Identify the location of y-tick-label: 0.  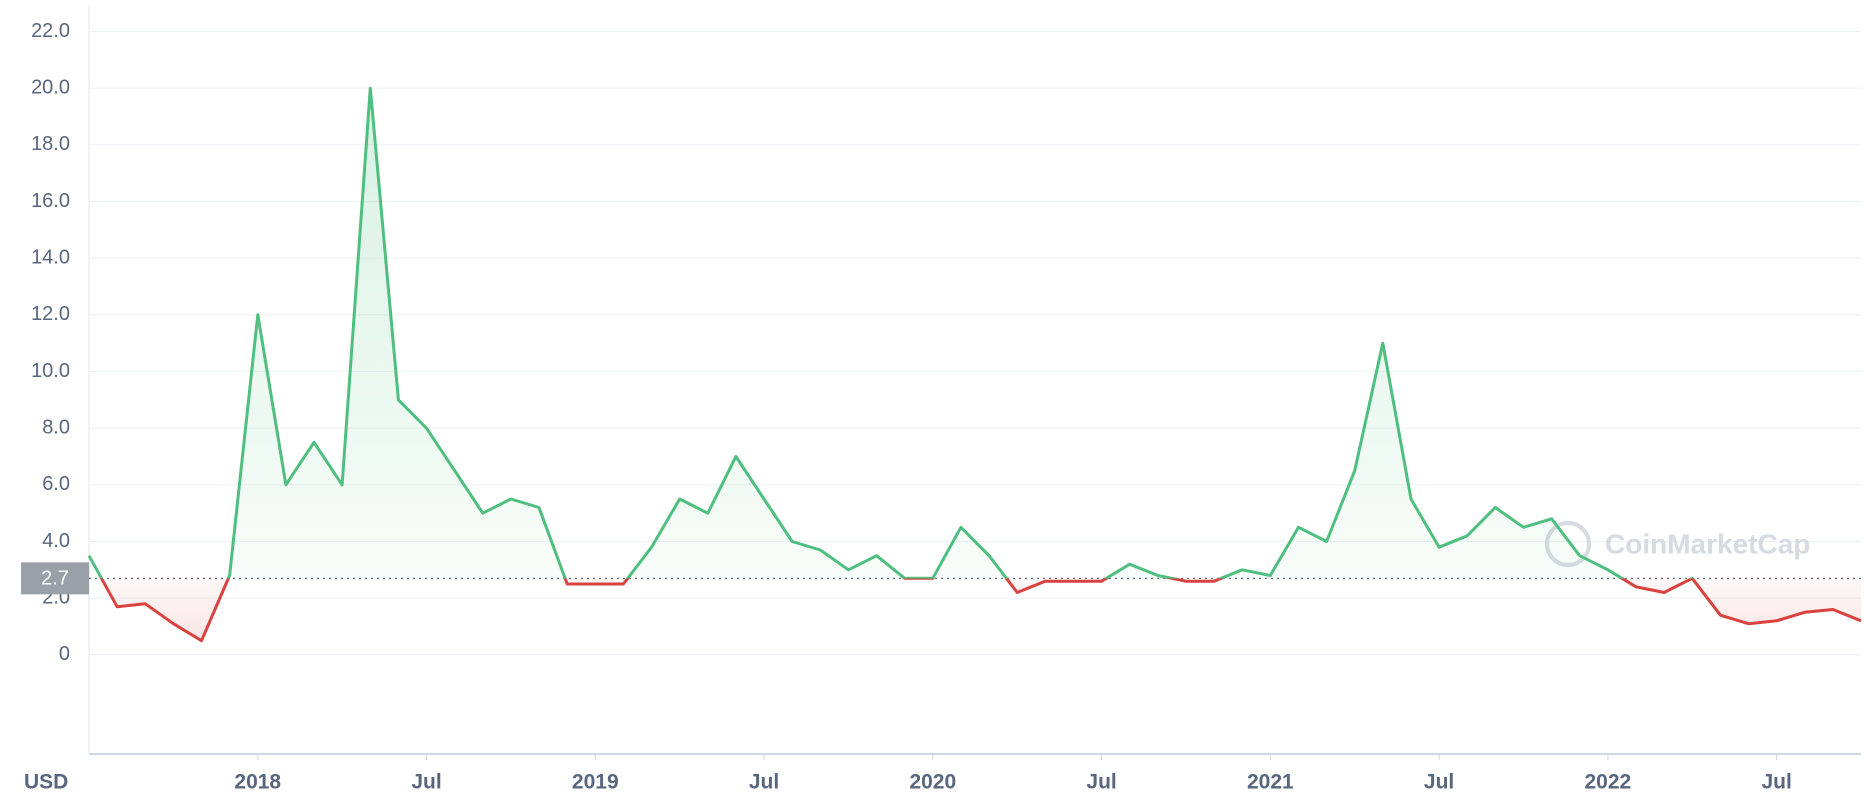
(64, 654).